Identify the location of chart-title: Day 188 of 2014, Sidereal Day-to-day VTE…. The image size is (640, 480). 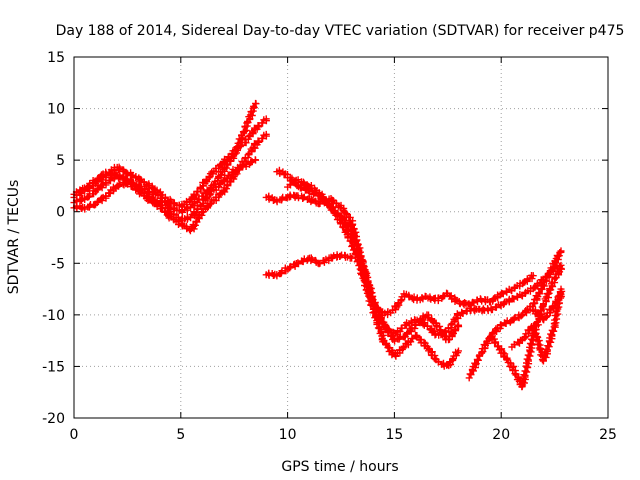
(340, 31).